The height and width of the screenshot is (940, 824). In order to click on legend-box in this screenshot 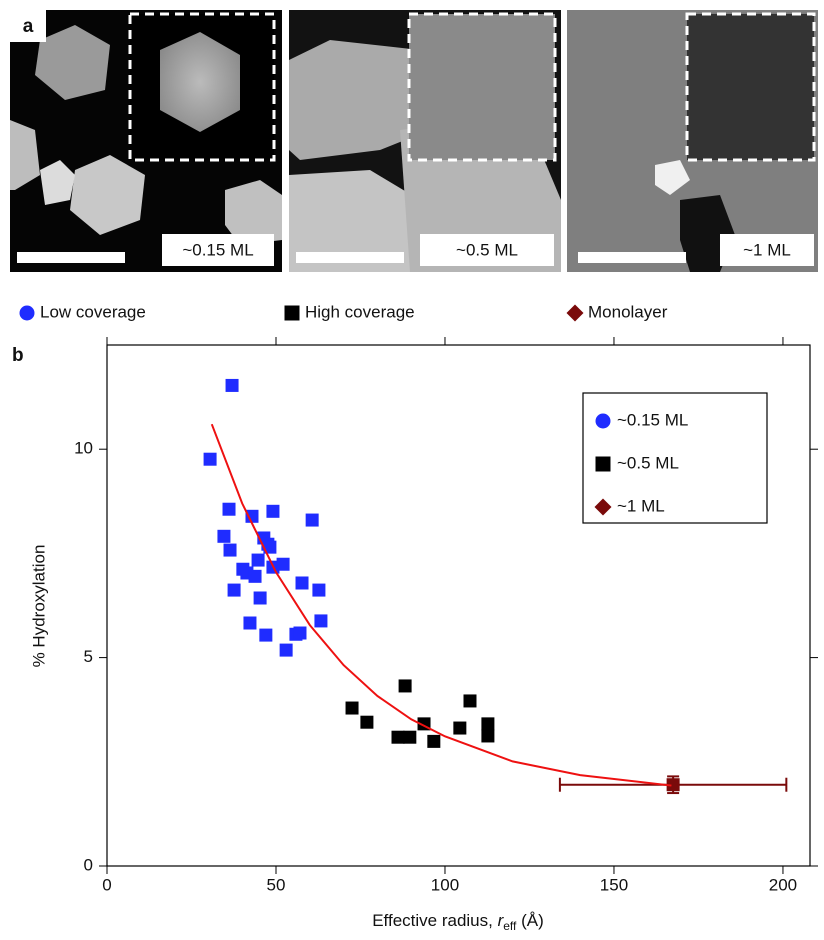, I will do `click(675, 458)`.